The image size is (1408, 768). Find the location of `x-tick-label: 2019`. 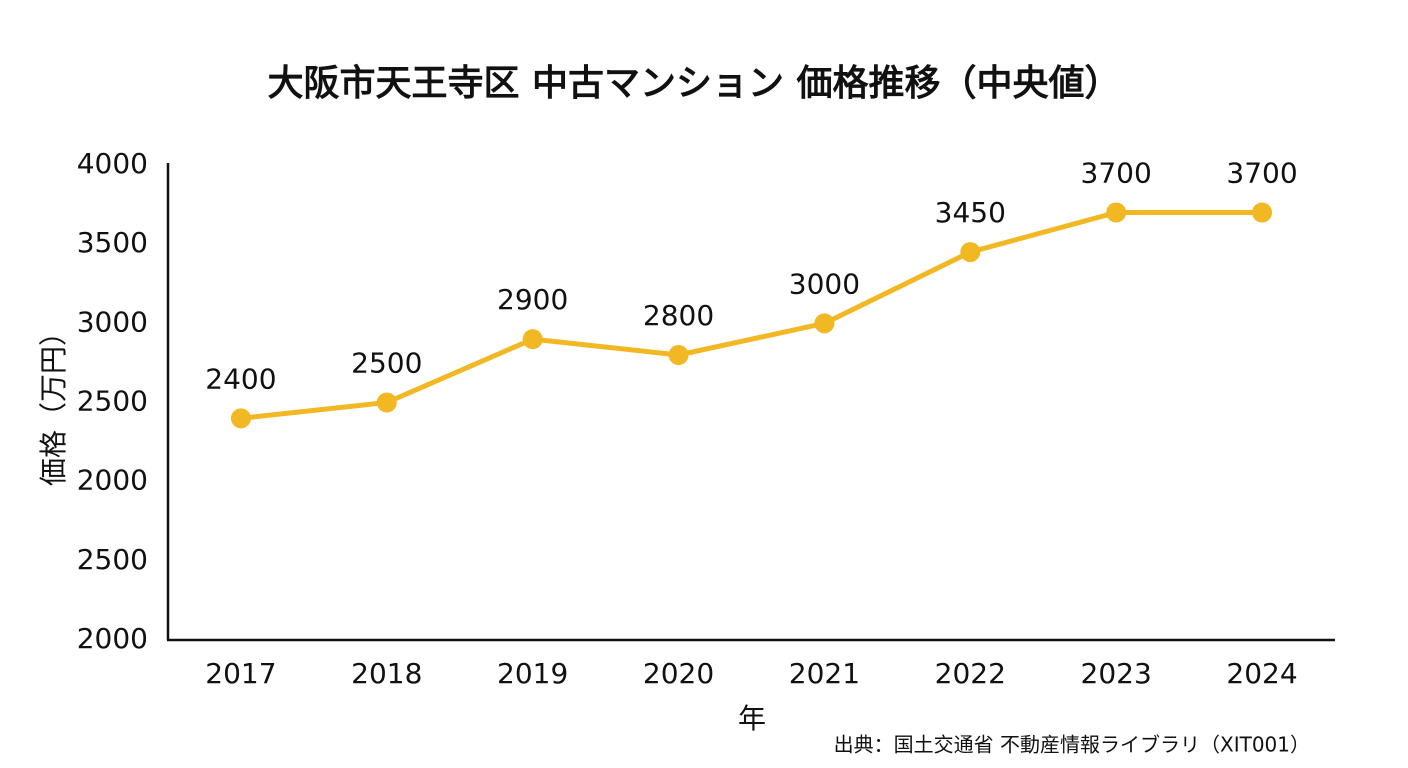

x-tick-label: 2019 is located at coordinates (532, 673).